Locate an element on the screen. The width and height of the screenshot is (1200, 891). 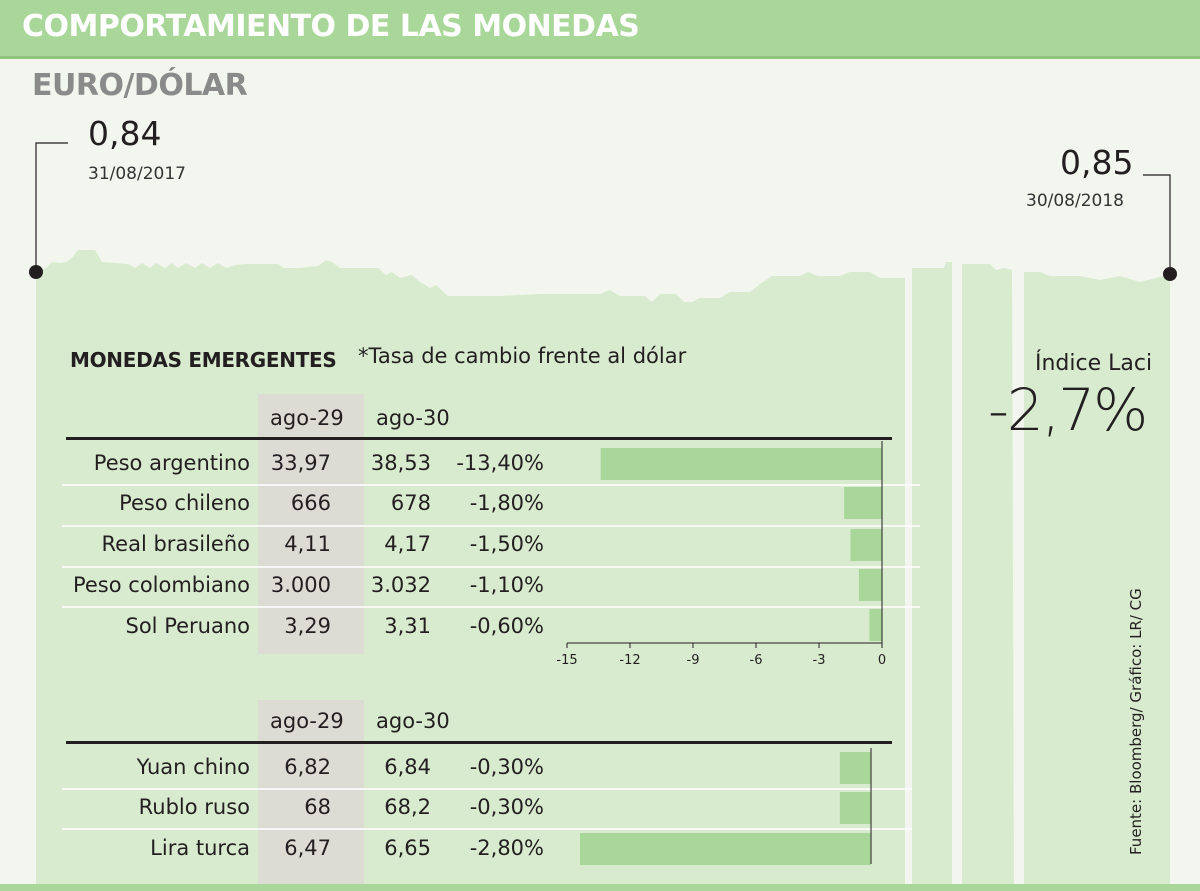
laci-value: -2,7% is located at coordinates (1068, 410).